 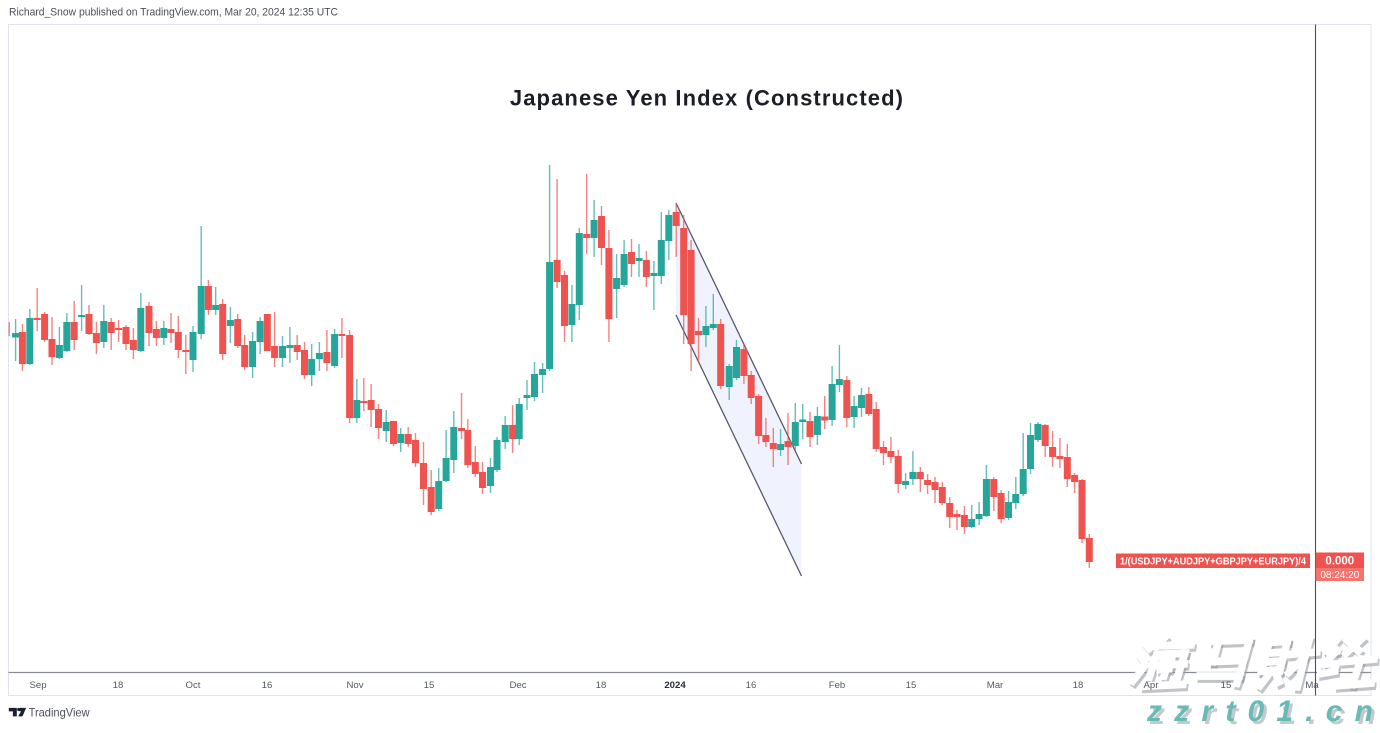 I want to click on svg-text:Japanese Yen Index (Constructe: Japanese Yen Index (Constructed), so click(x=707, y=98).